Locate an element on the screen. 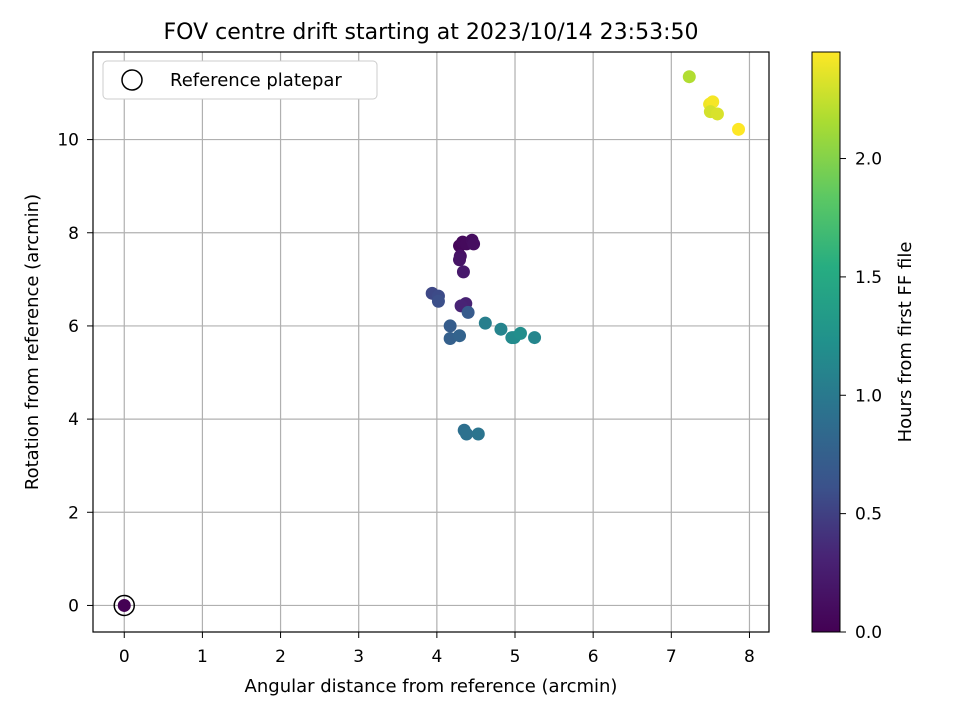 The image size is (960, 720). x-tick-label: 8 is located at coordinates (749, 657).